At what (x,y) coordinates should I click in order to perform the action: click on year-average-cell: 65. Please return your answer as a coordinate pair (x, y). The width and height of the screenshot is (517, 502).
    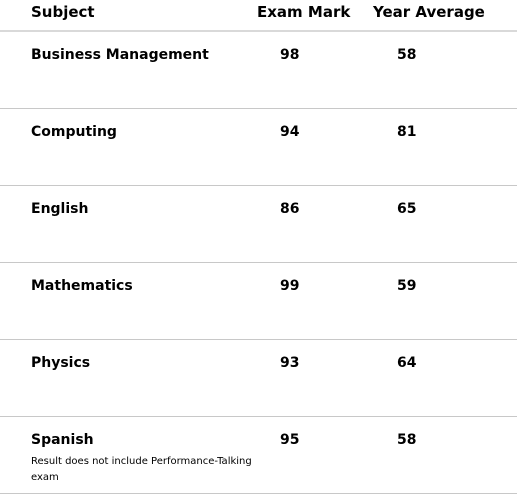
    Looking at the image, I should click on (407, 209).